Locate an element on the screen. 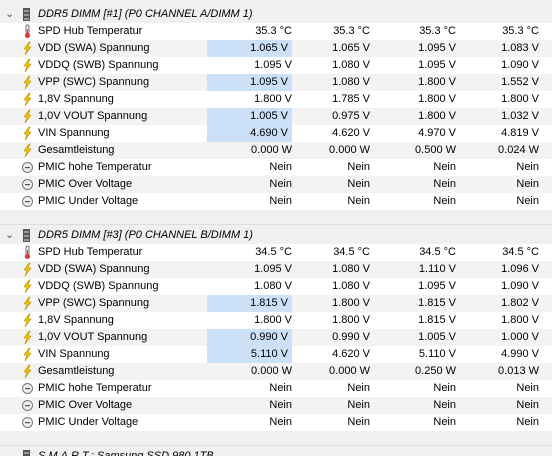 Image resolution: width=552 pixels, height=456 pixels. sensor-value: 1.083 V is located at coordinates (520, 48).